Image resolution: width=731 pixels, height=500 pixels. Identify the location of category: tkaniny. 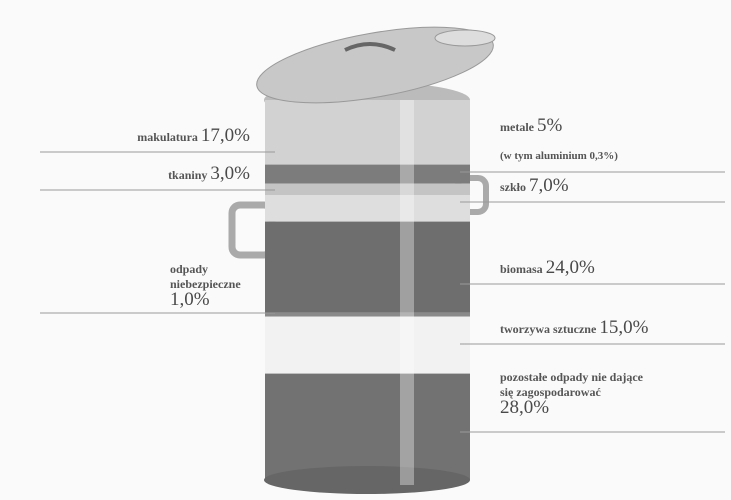
(188, 175).